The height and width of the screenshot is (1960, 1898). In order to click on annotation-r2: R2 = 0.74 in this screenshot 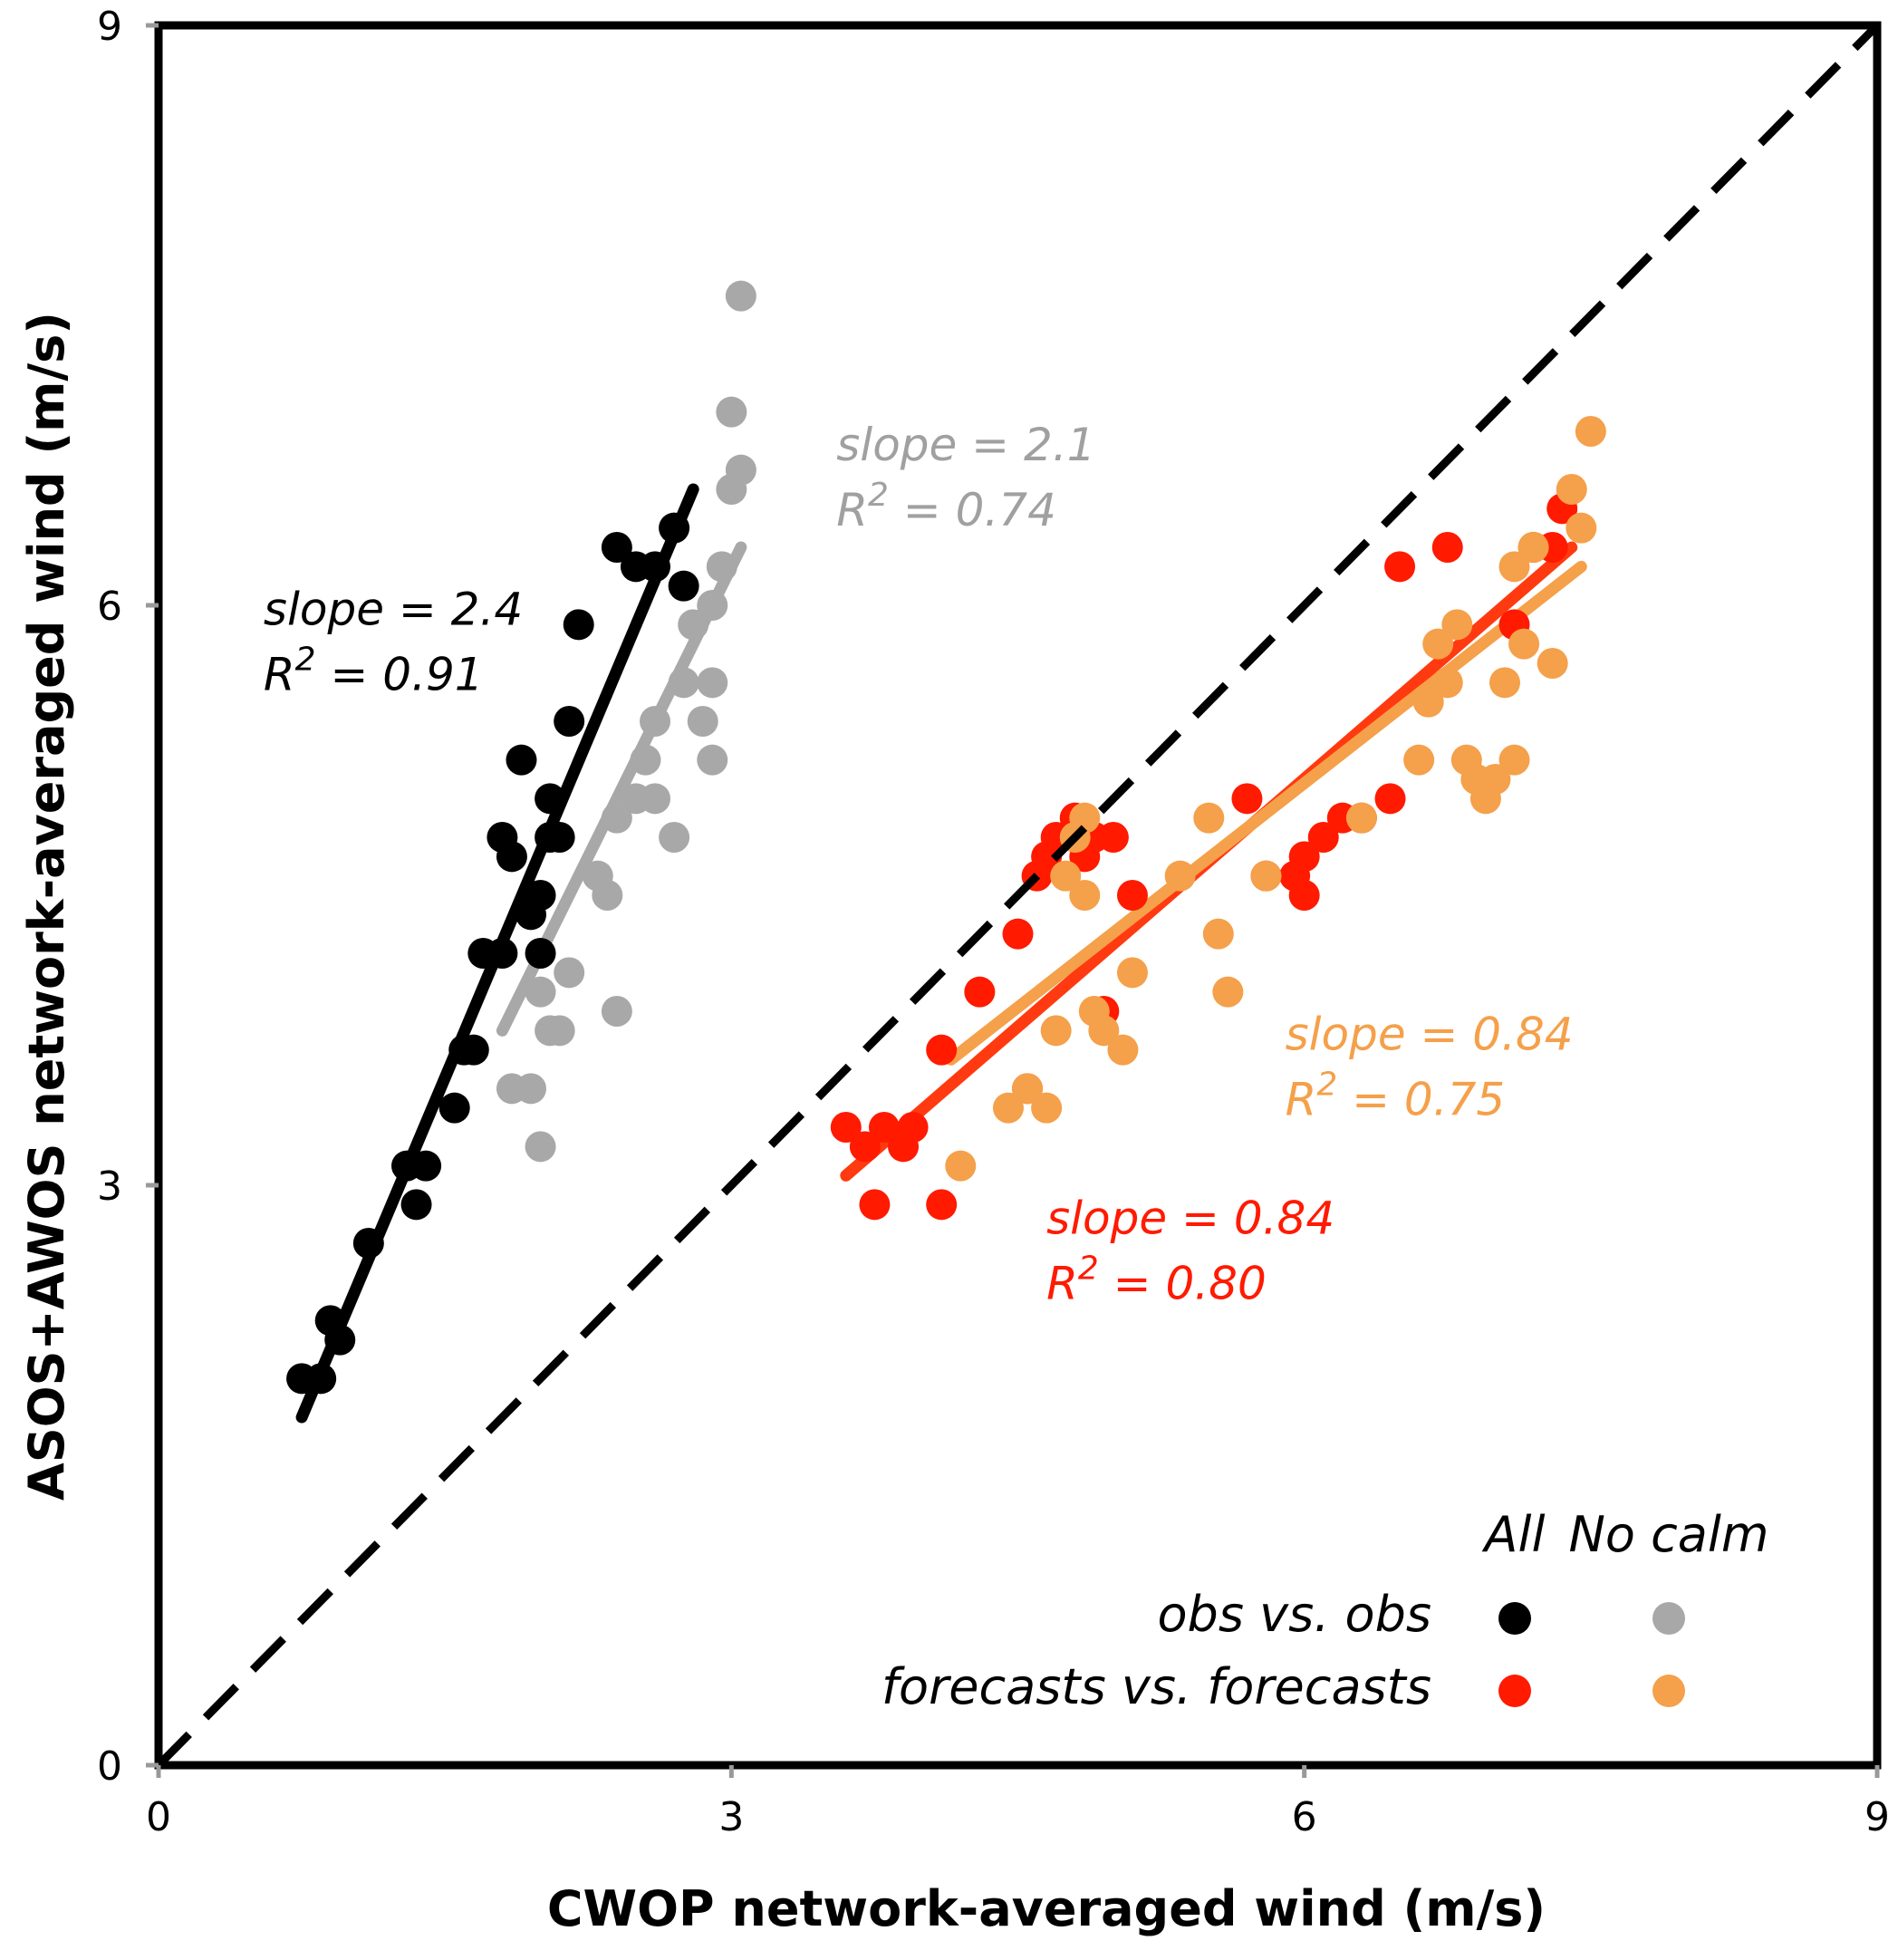, I will do `click(946, 507)`.